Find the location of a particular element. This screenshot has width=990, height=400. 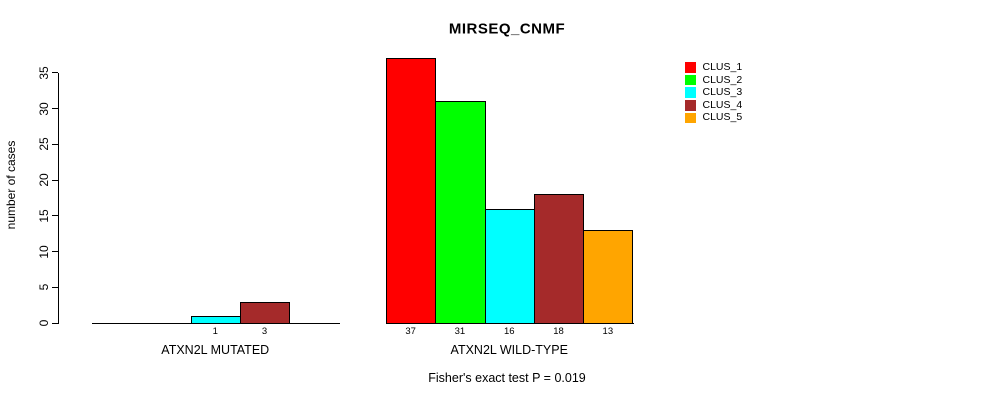

group-label: ATXN2L MUTATED is located at coordinates (215, 350).